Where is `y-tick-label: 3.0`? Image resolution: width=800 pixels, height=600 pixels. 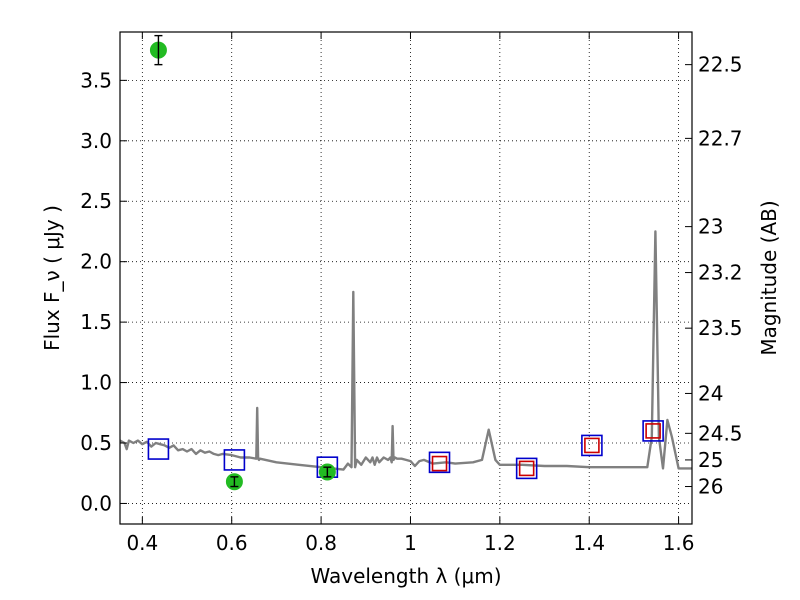
y-tick-label: 3.0 is located at coordinates (96, 141).